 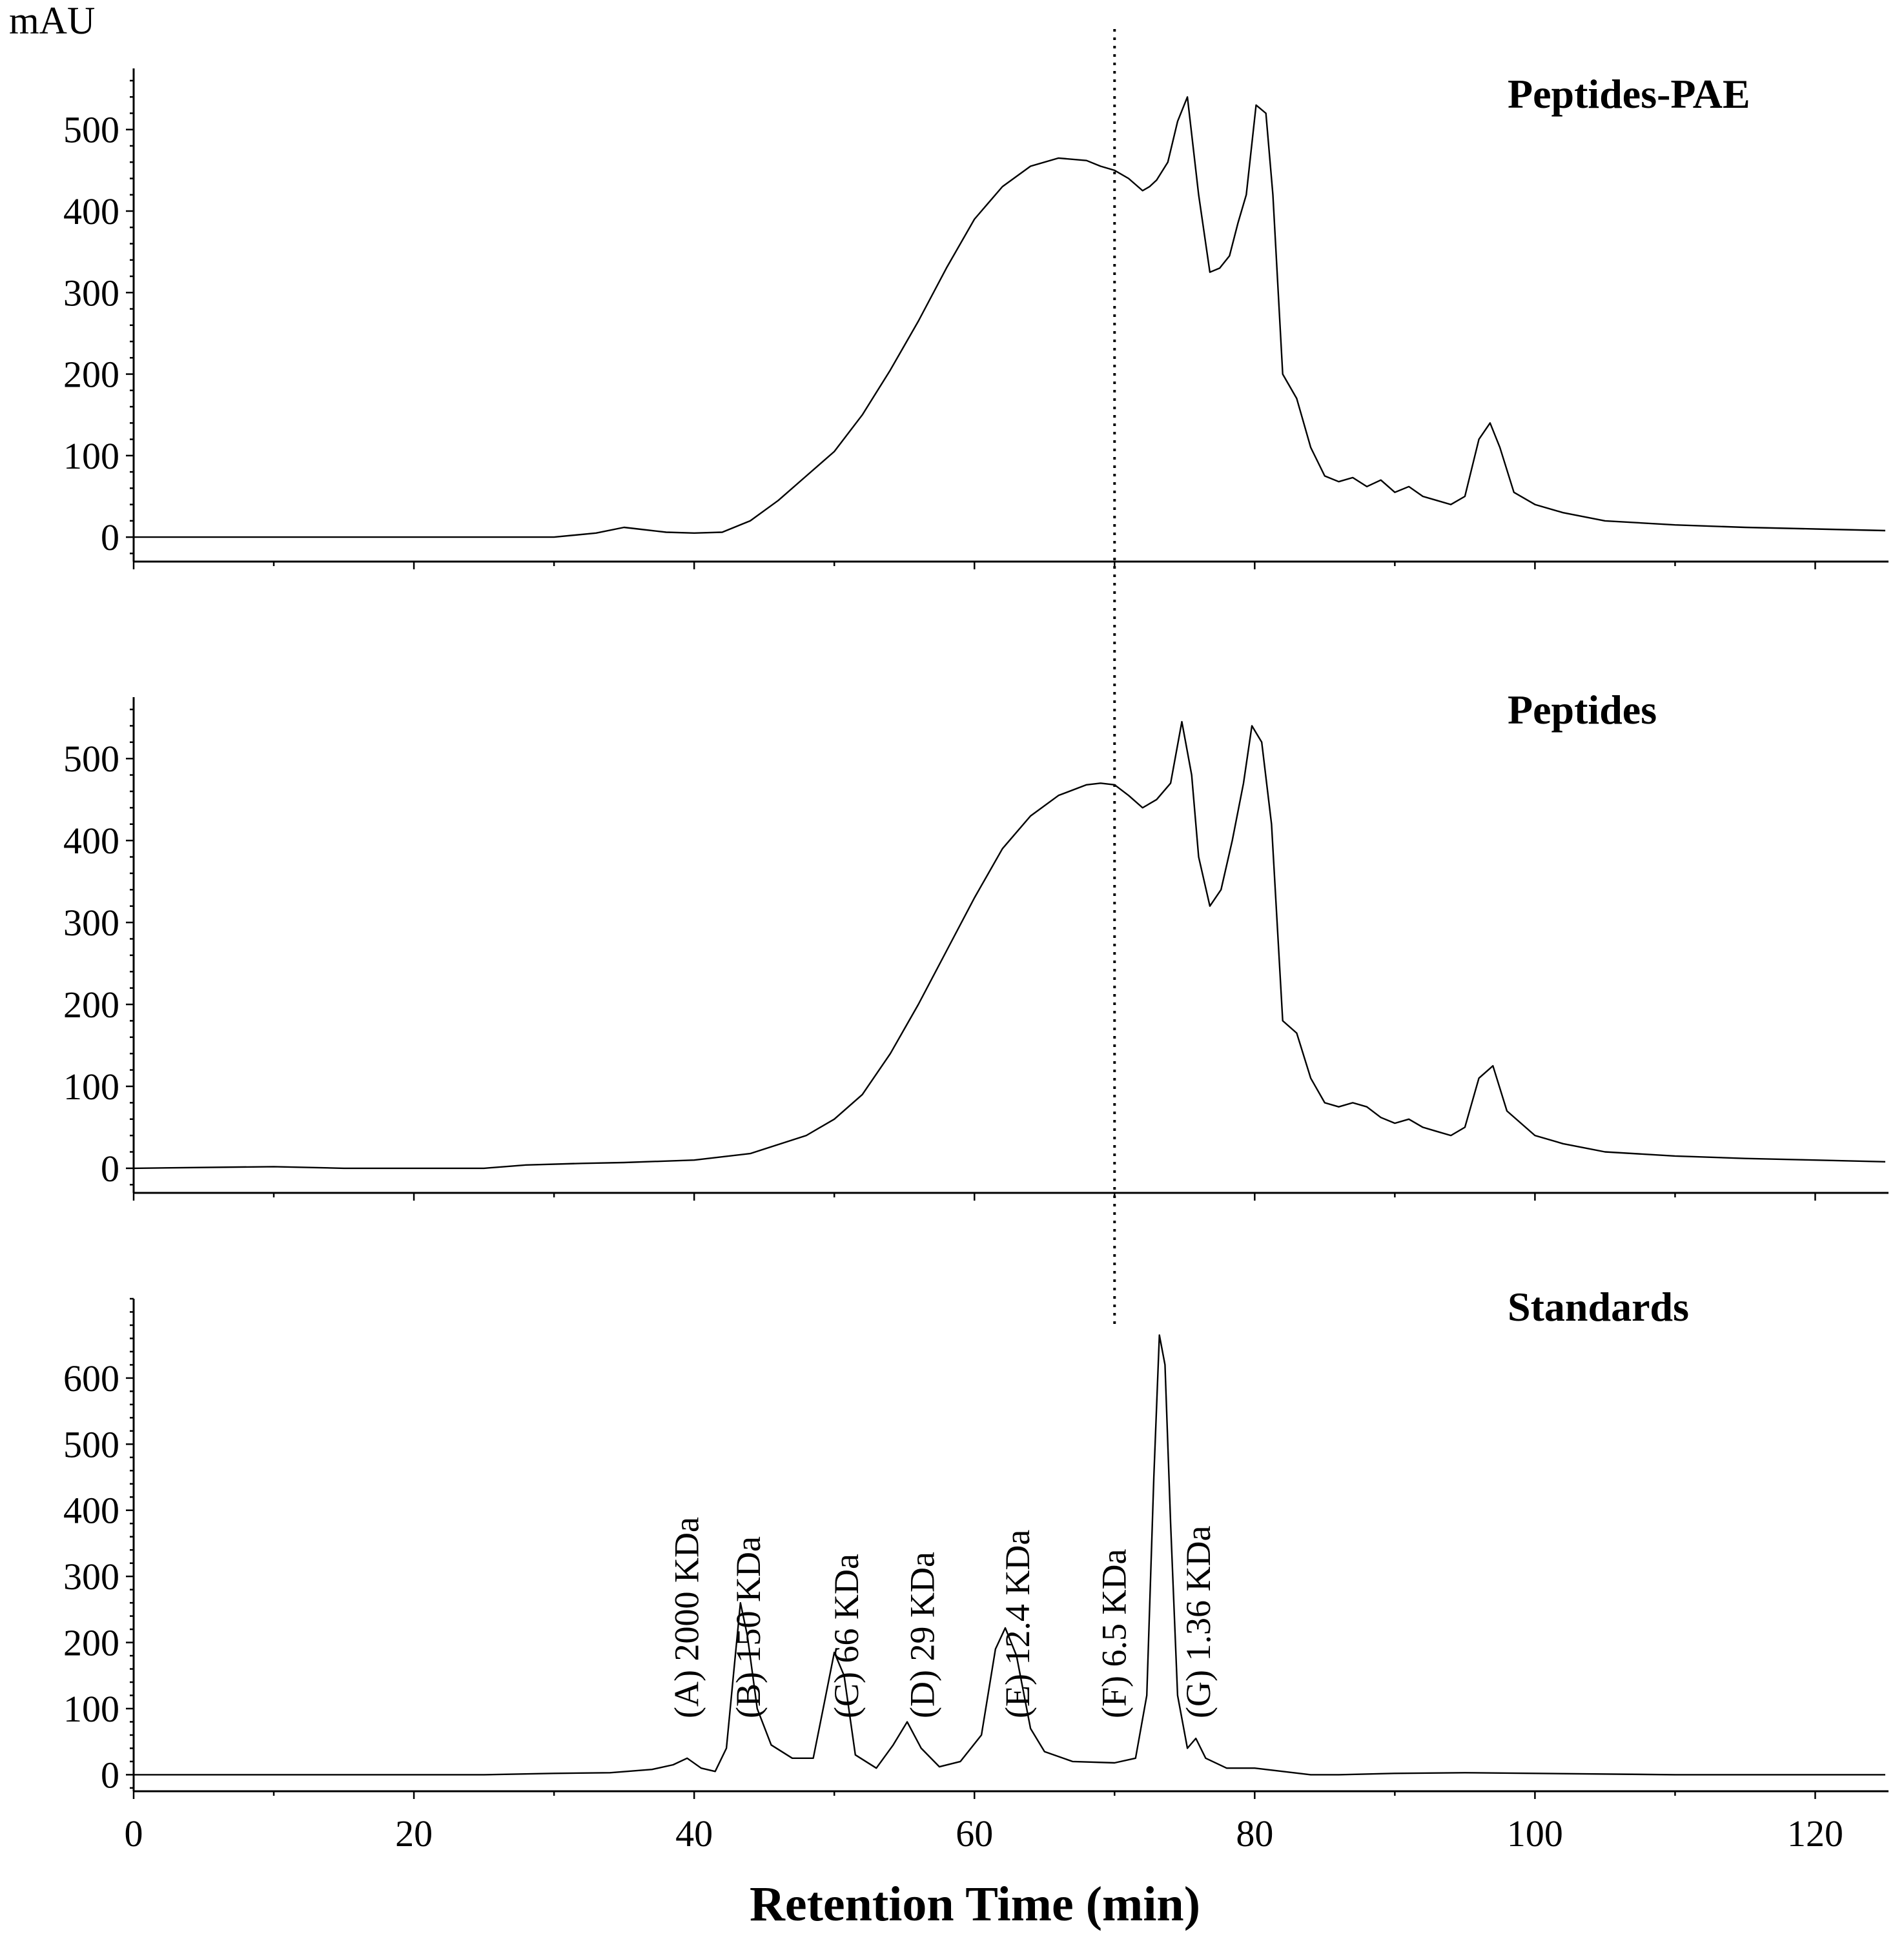 I want to click on y-tick-label-peptides: 200, so click(x=91, y=1005).